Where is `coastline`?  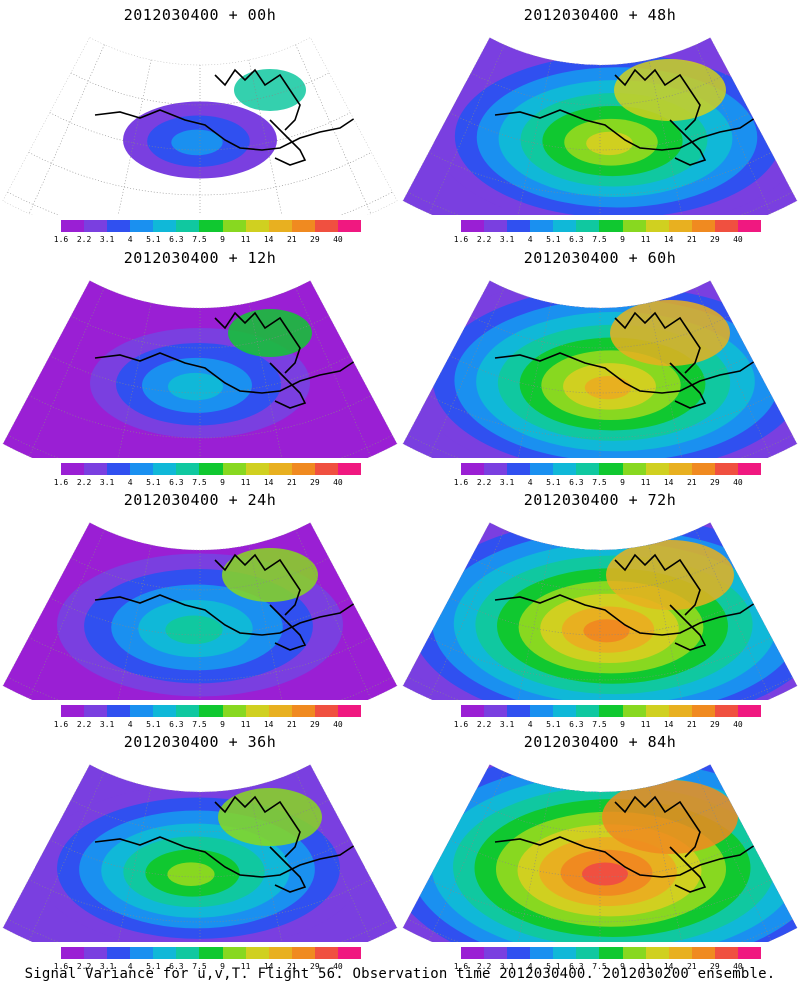
coastline is located at coordinates (625, 602).